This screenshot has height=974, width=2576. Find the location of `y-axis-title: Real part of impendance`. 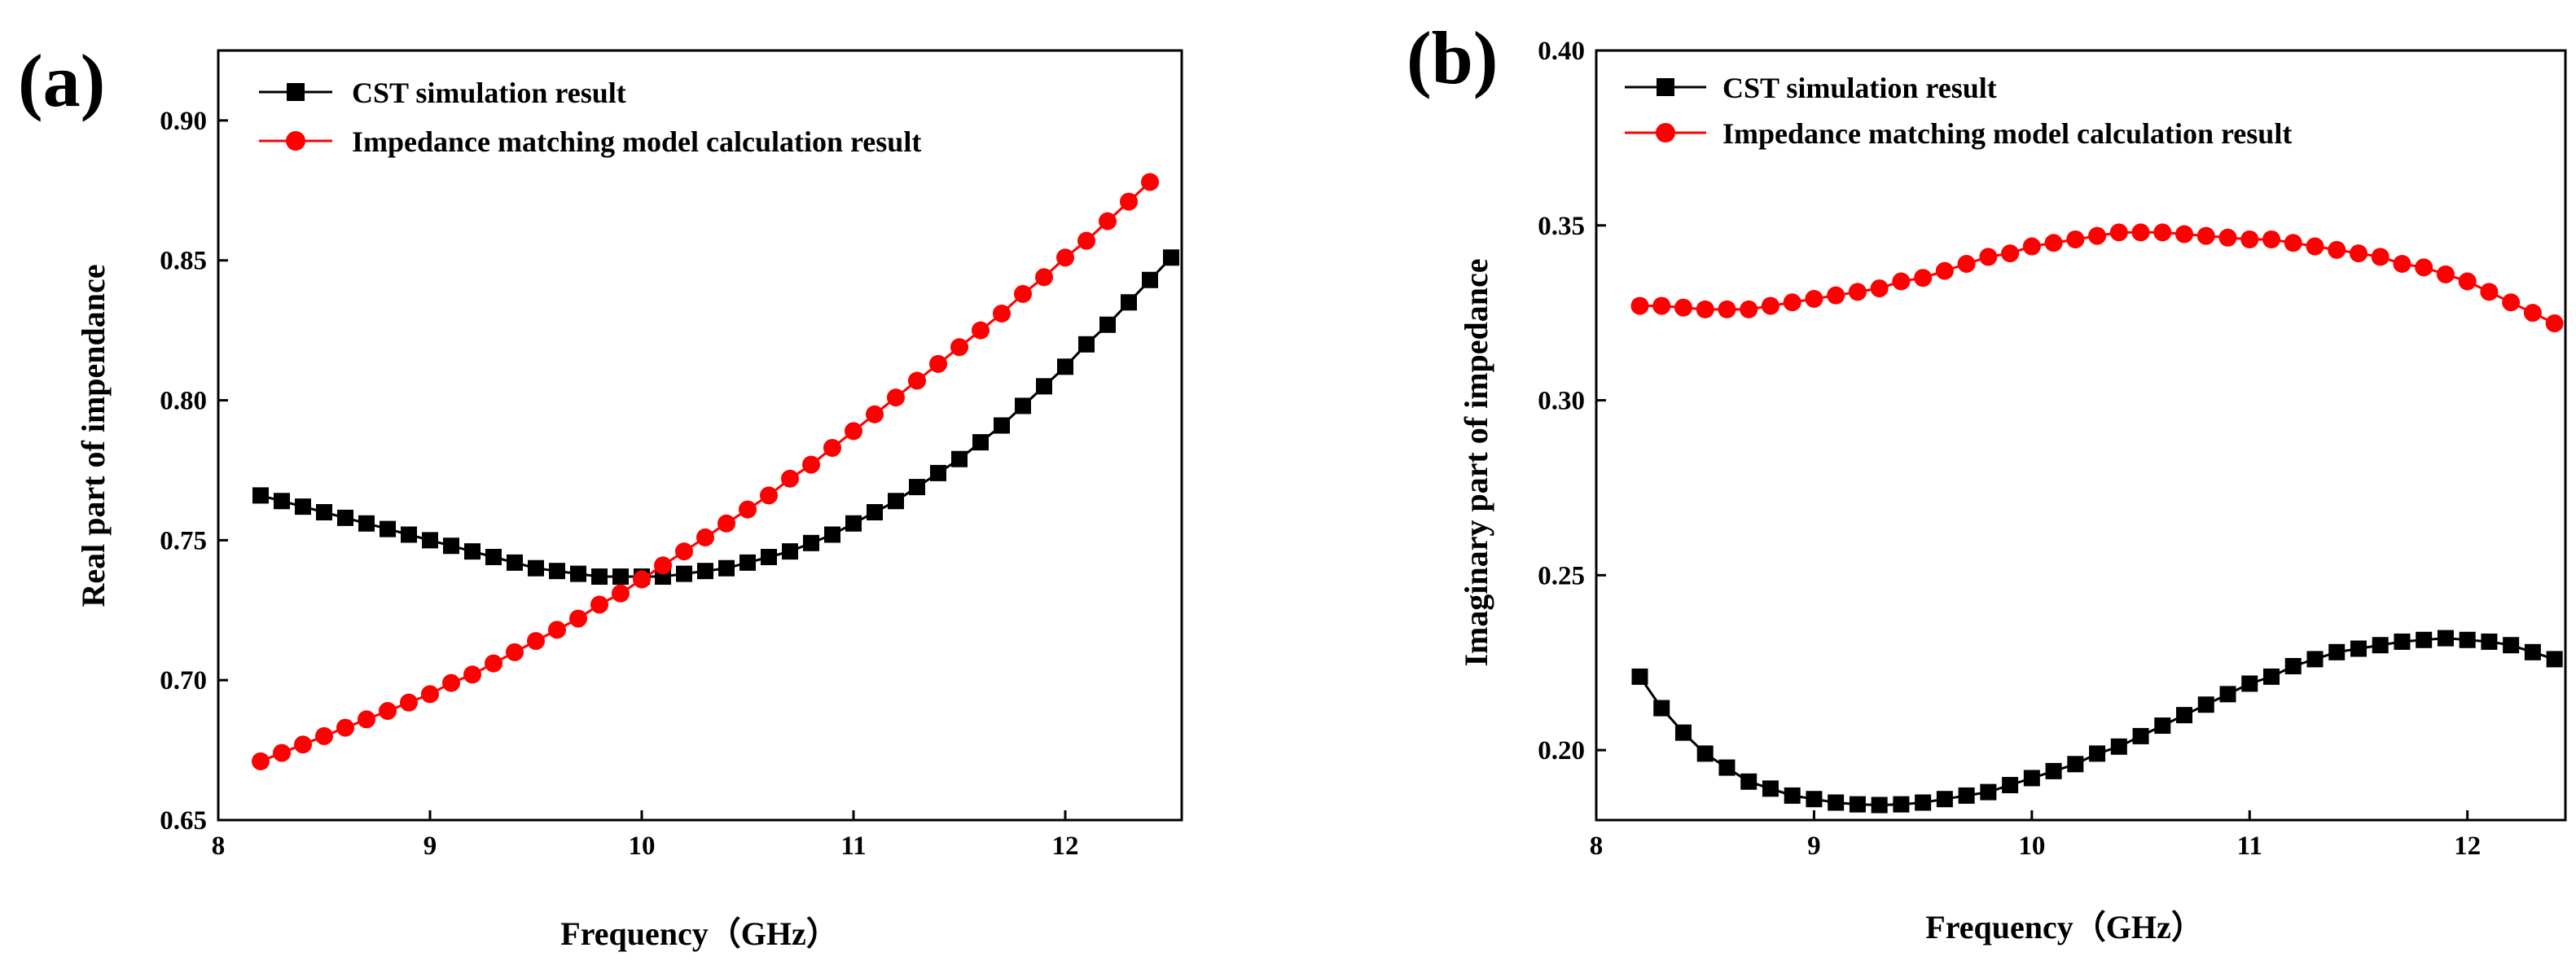

y-axis-title: Real part of impendance is located at coordinates (93, 435).